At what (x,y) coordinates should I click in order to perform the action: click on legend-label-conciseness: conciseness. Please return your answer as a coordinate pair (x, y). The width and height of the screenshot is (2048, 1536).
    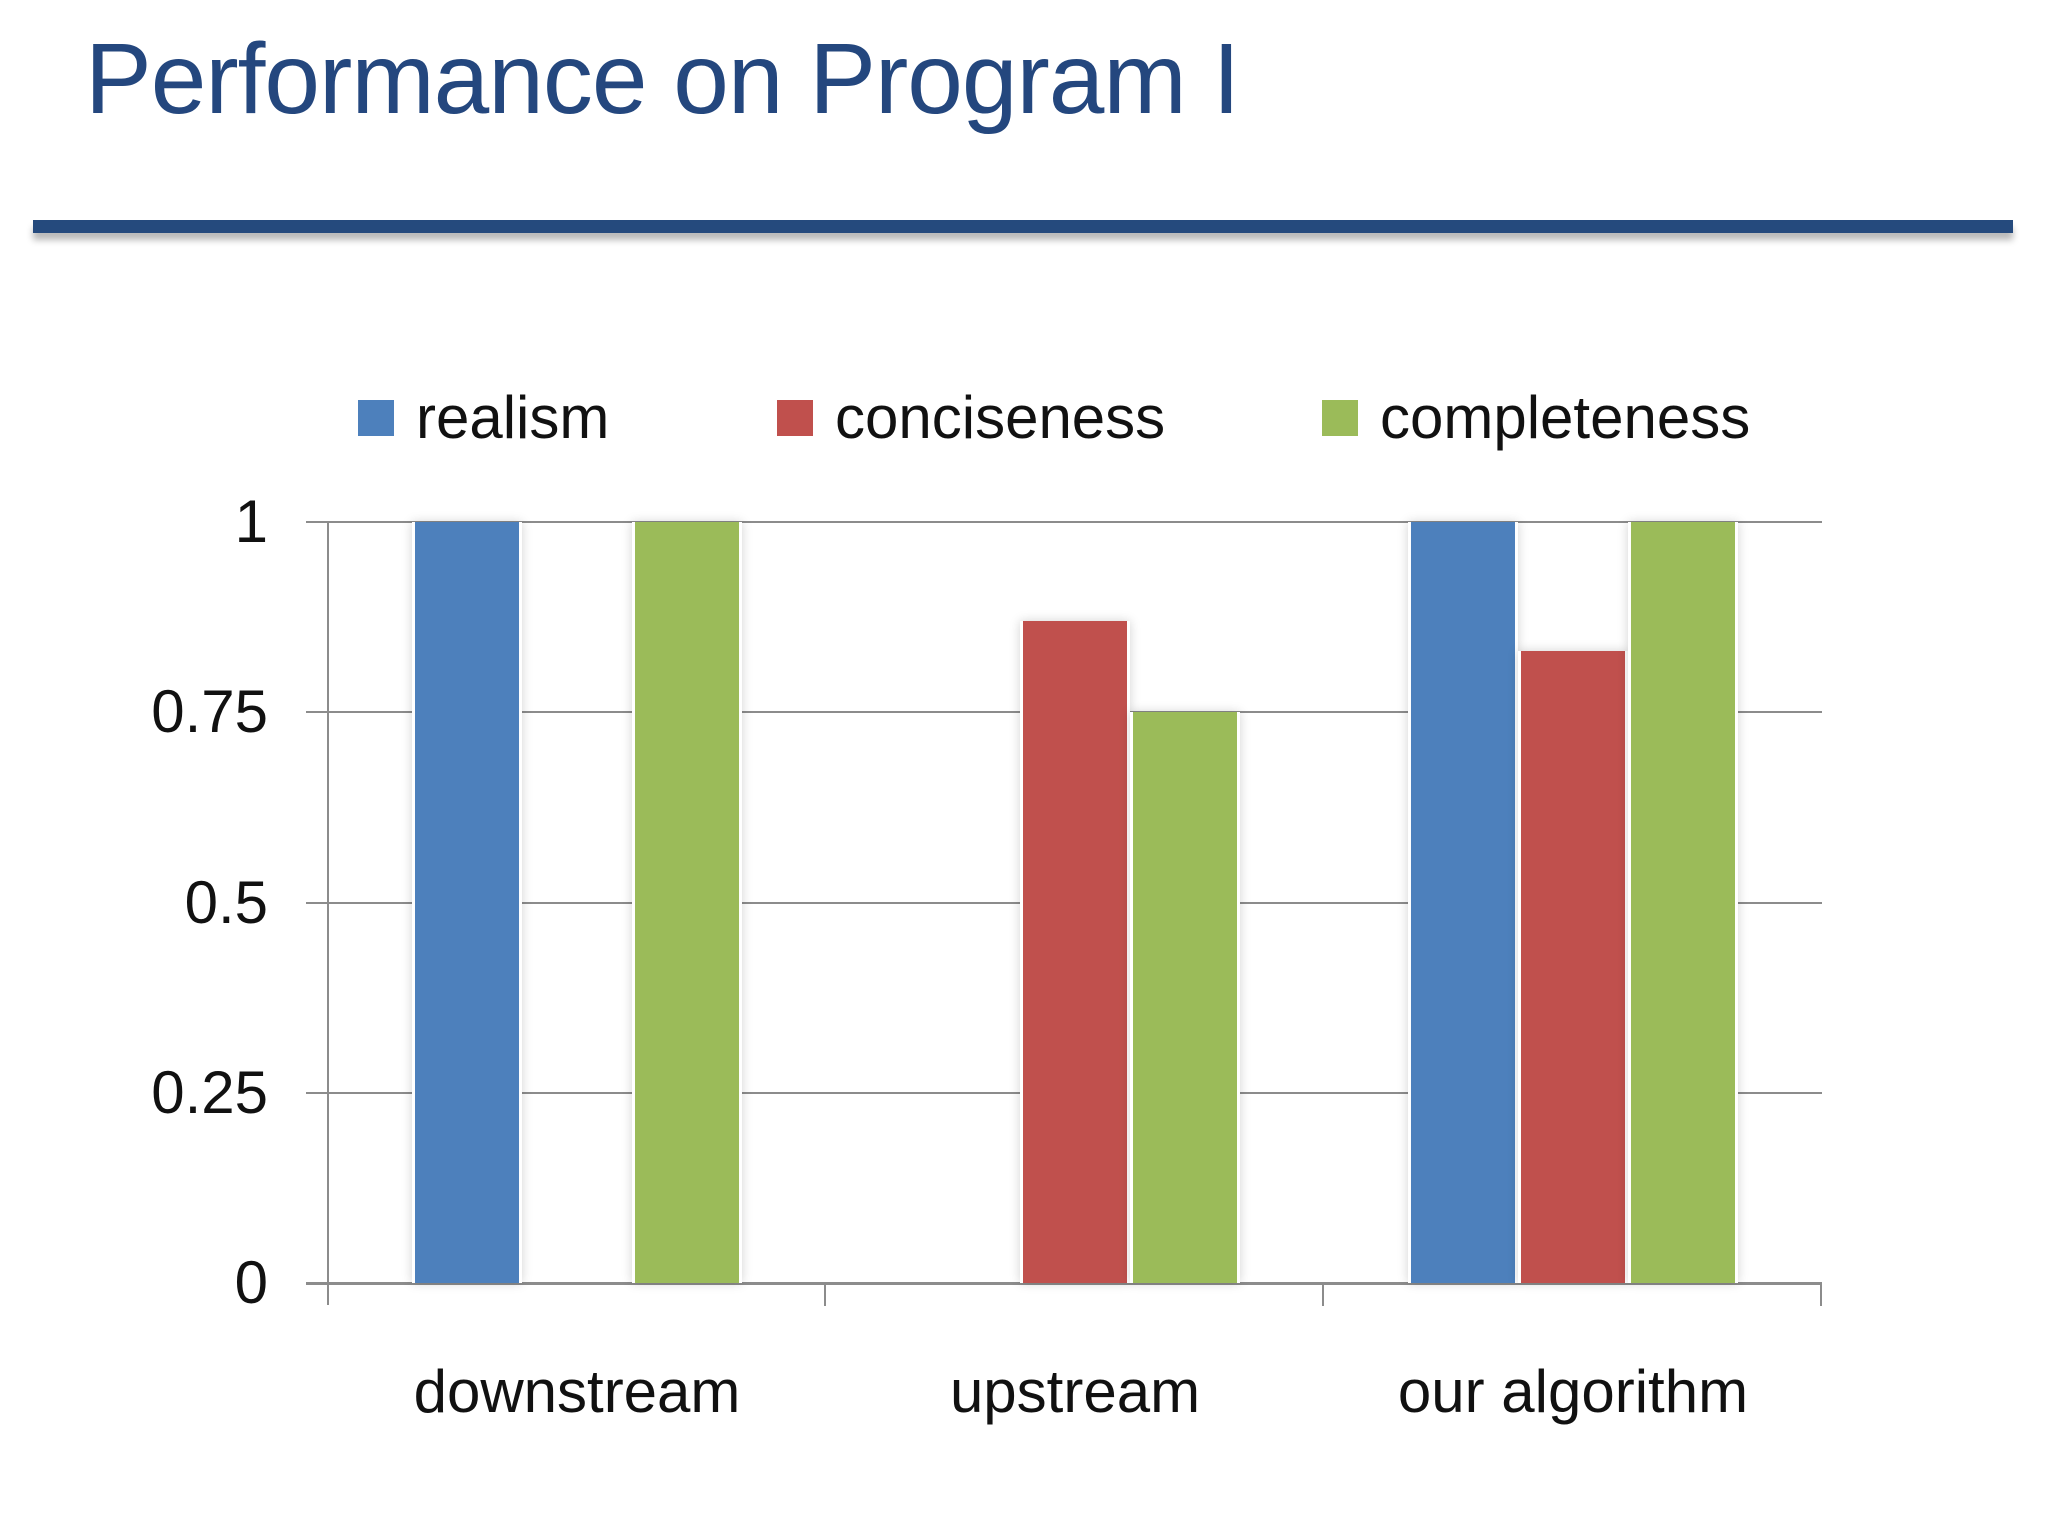
    Looking at the image, I should click on (1000, 417).